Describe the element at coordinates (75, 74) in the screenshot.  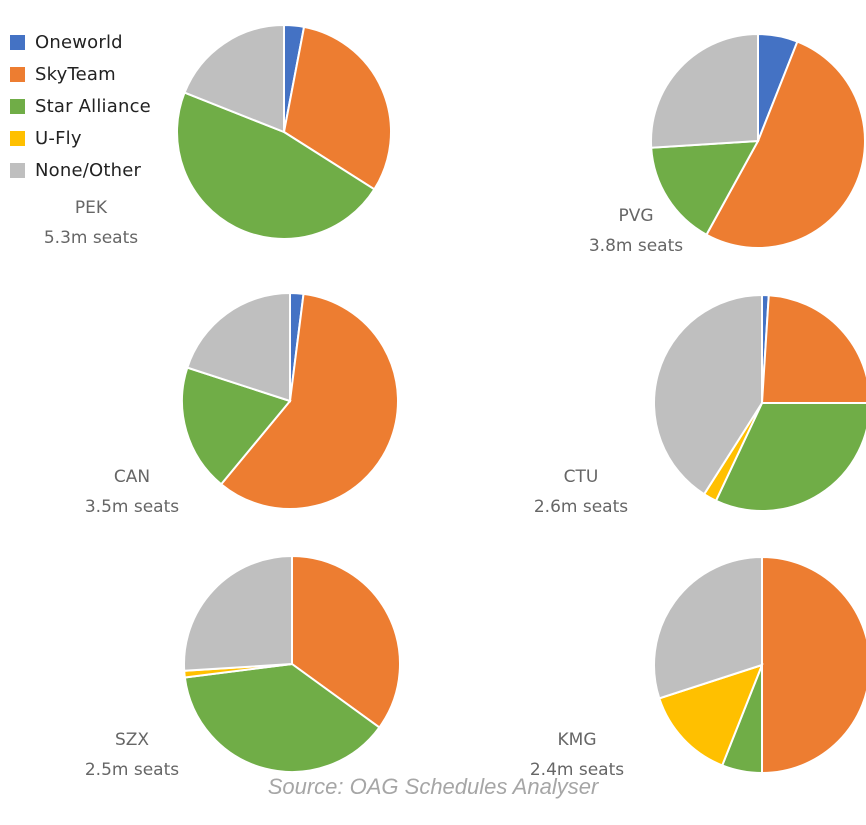
I see `legend-label-skyteam: SkyTeam` at that location.